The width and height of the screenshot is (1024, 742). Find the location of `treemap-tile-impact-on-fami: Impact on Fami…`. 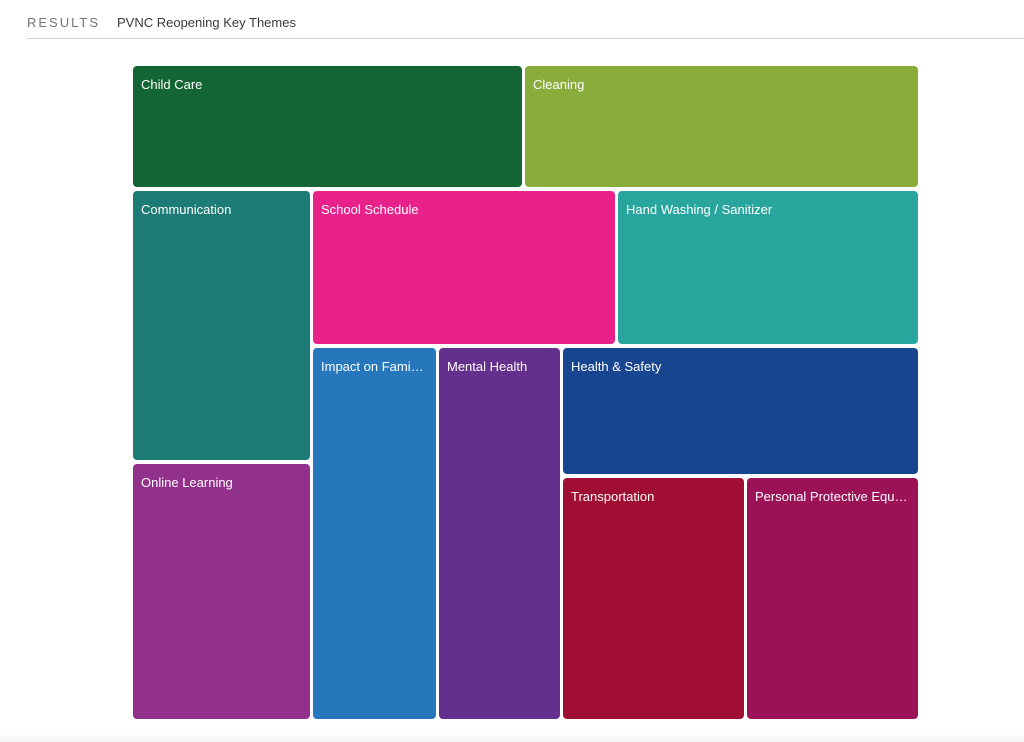

treemap-tile-impact-on-fami: Impact on Fami… is located at coordinates (374, 533).